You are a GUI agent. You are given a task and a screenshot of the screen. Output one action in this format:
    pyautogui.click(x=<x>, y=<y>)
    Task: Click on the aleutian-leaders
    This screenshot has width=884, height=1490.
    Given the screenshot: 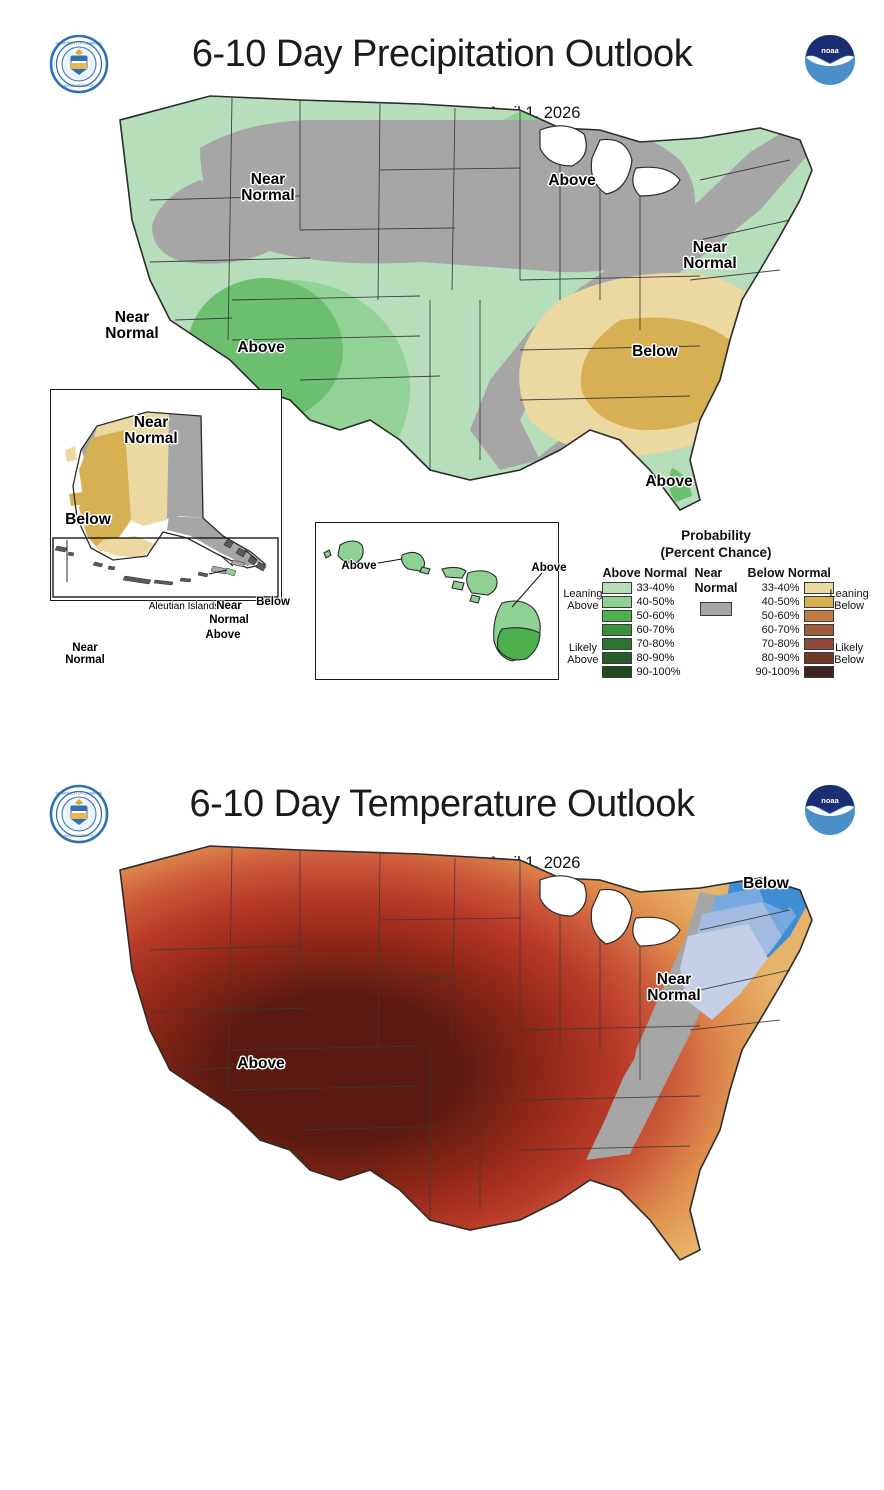 What is the action you would take?
    pyautogui.click(x=162, y=561)
    